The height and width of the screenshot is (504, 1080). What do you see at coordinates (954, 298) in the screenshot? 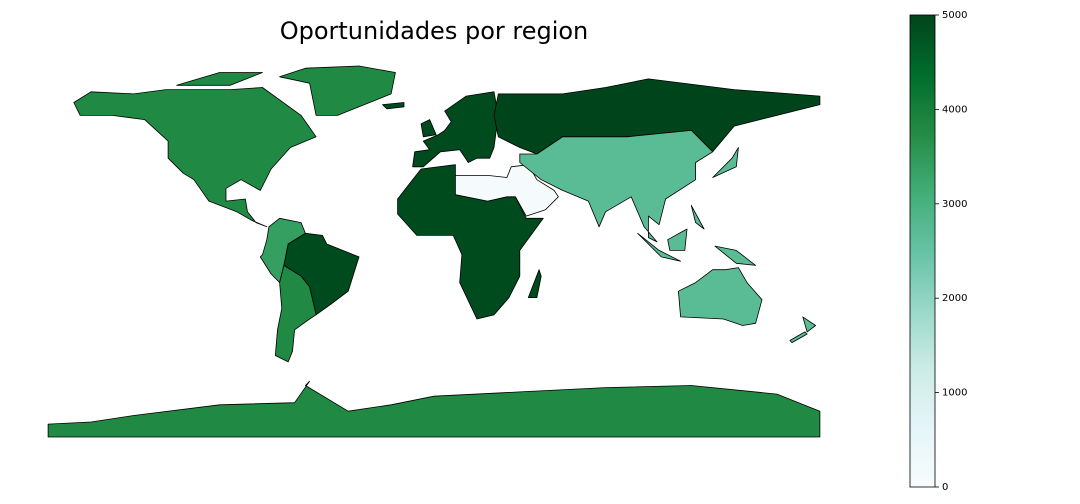
I see `colorbar-tick-label: 2000` at bounding box center [954, 298].